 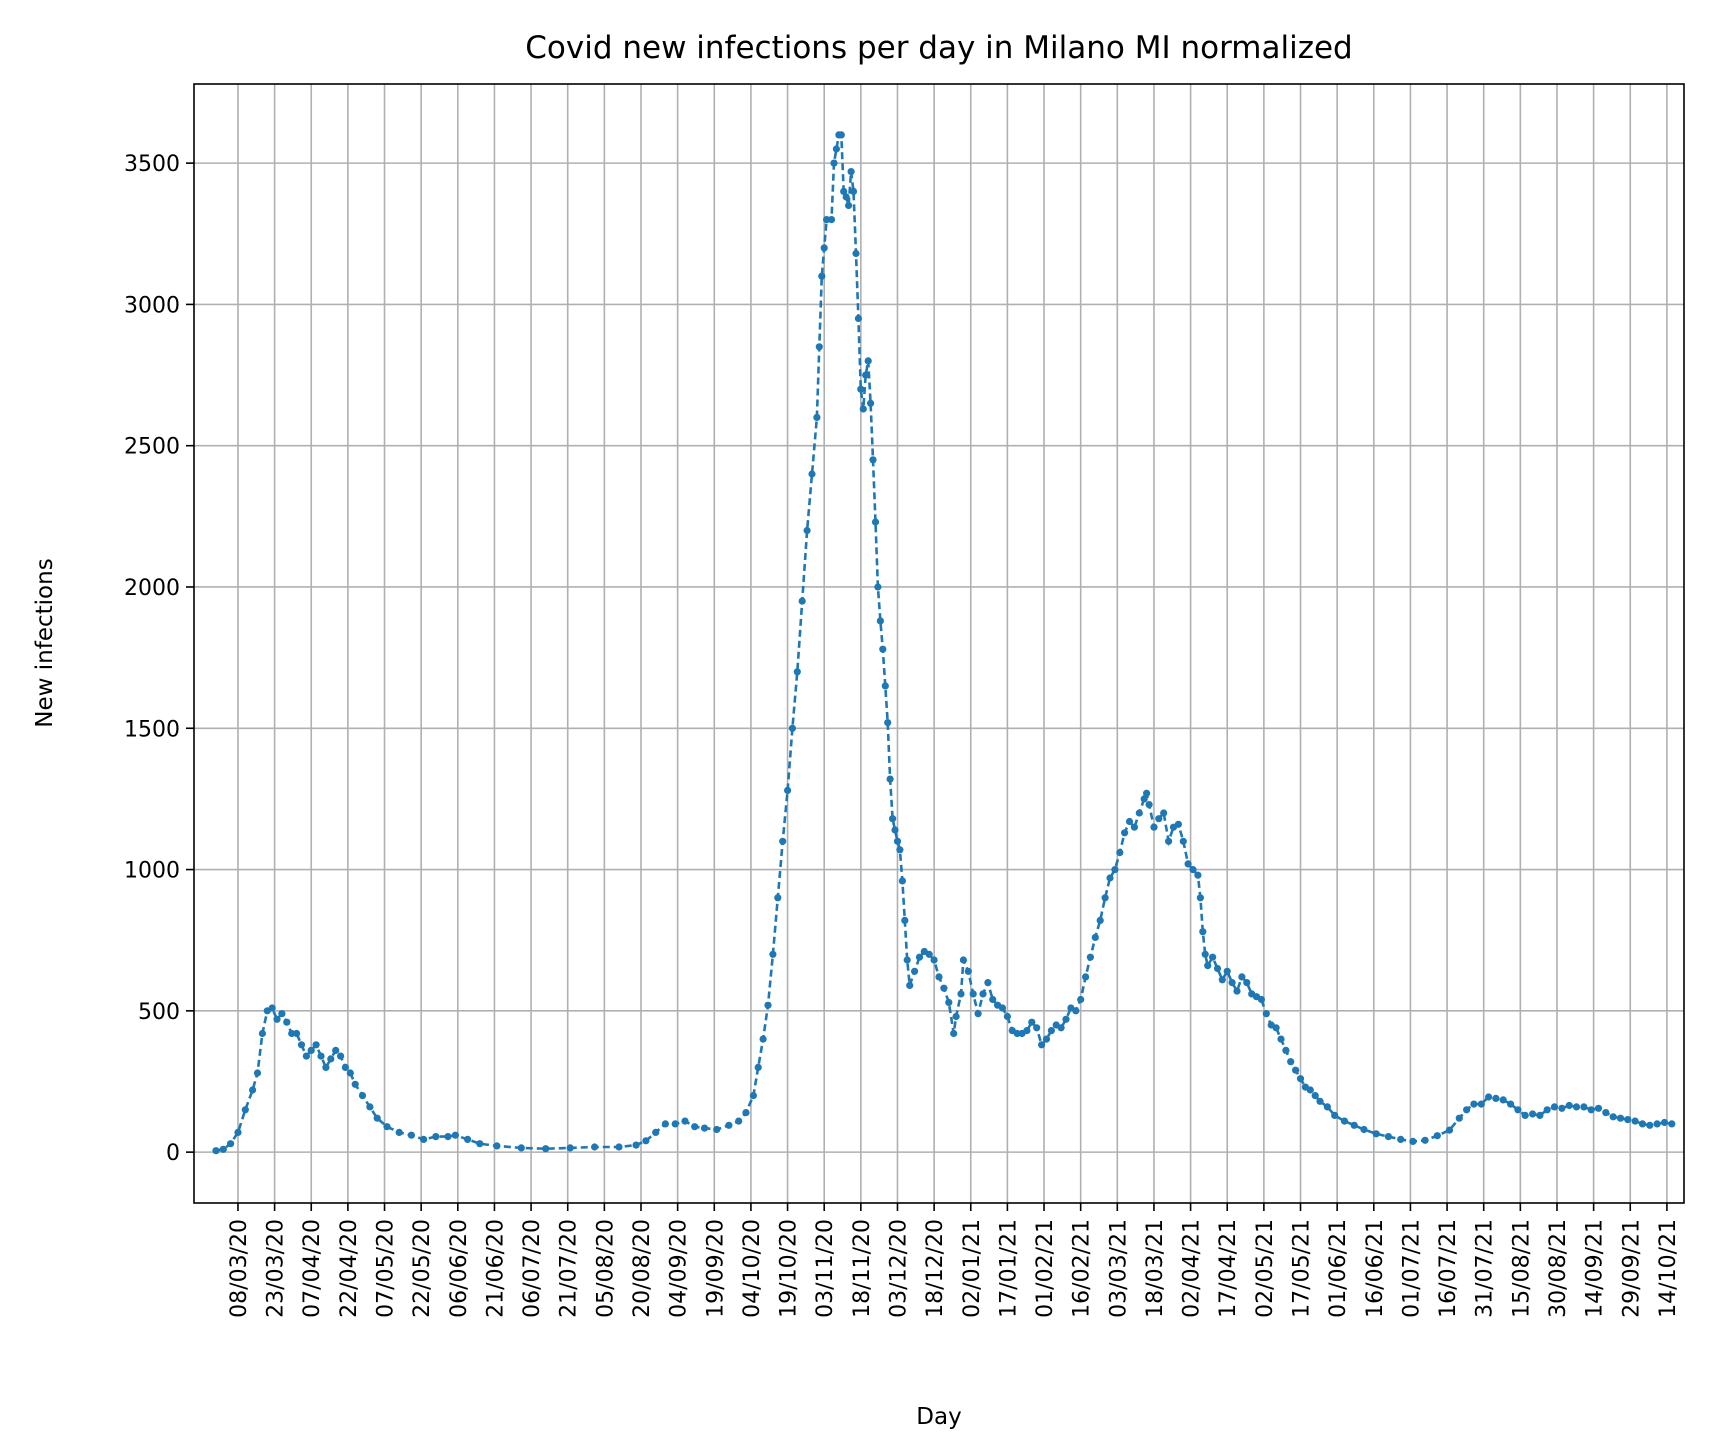 I want to click on x-tick-label: 19/10/20, so click(x=789, y=1268).